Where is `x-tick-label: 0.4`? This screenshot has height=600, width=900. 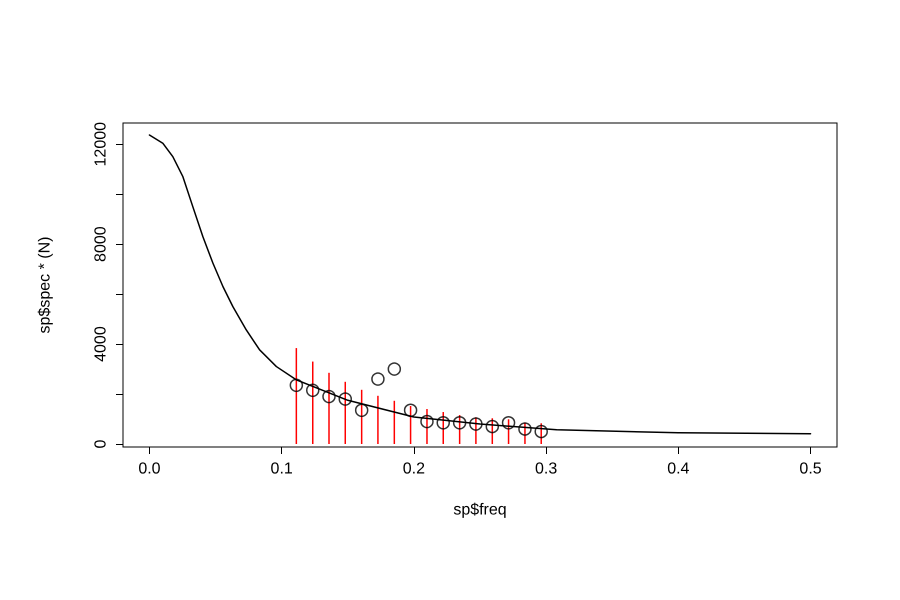 x-tick-label: 0.4 is located at coordinates (678, 469).